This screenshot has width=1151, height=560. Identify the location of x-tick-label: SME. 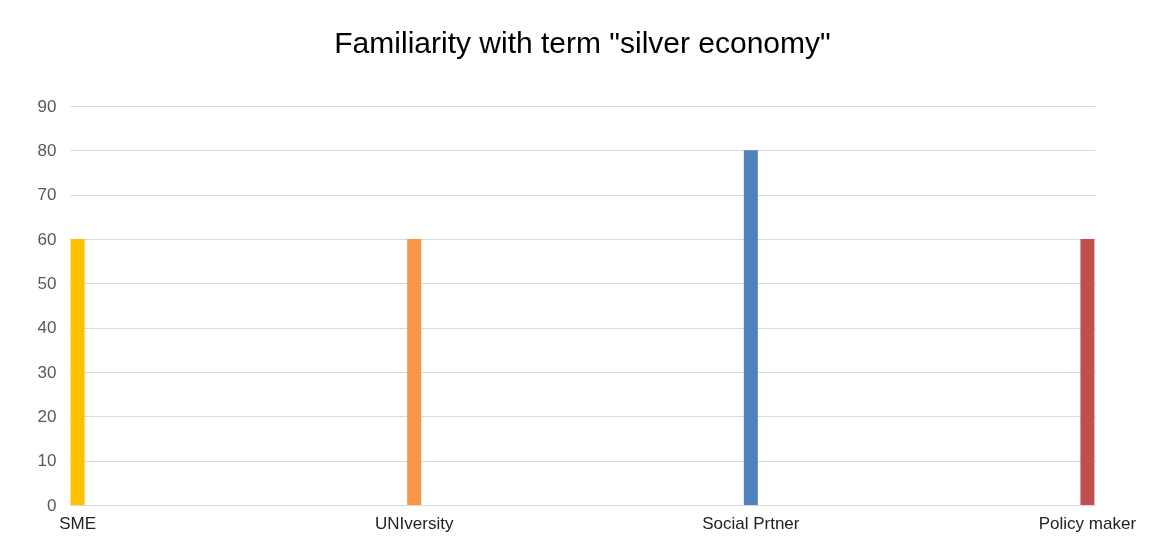
(77, 523).